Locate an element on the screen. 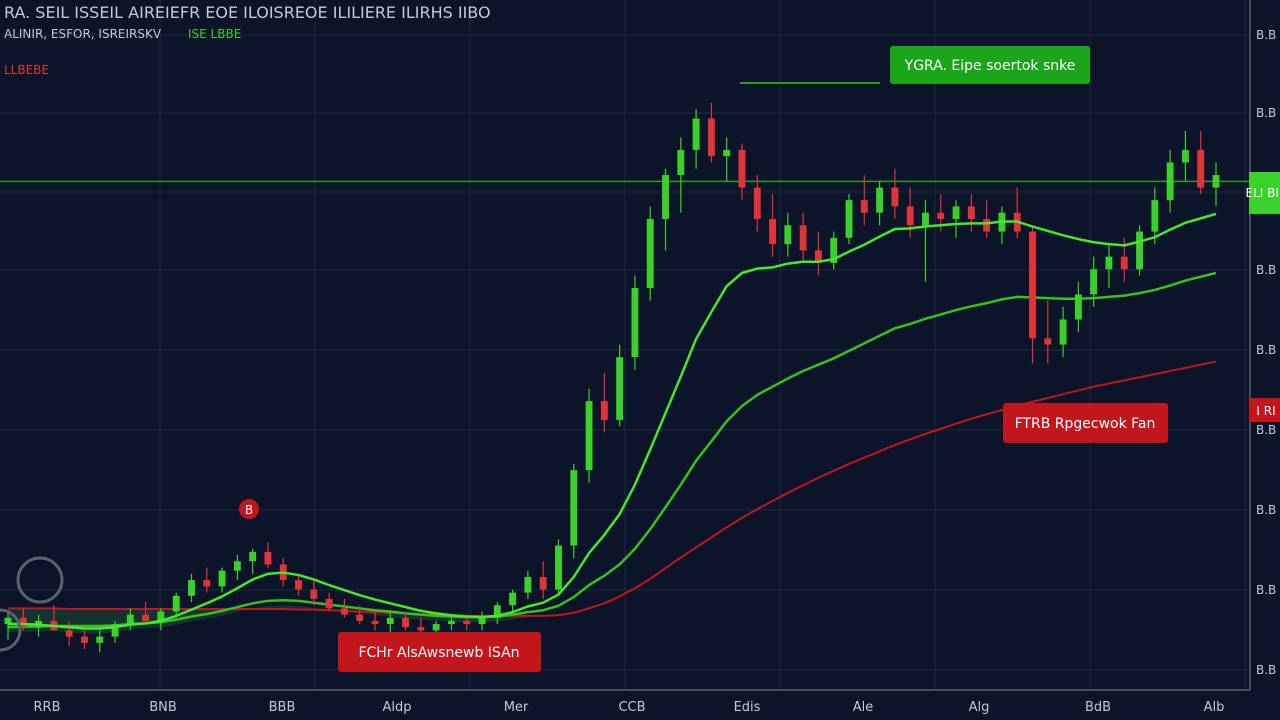 The width and height of the screenshot is (1280, 720). resistance-label-box is located at coordinates (990, 65).